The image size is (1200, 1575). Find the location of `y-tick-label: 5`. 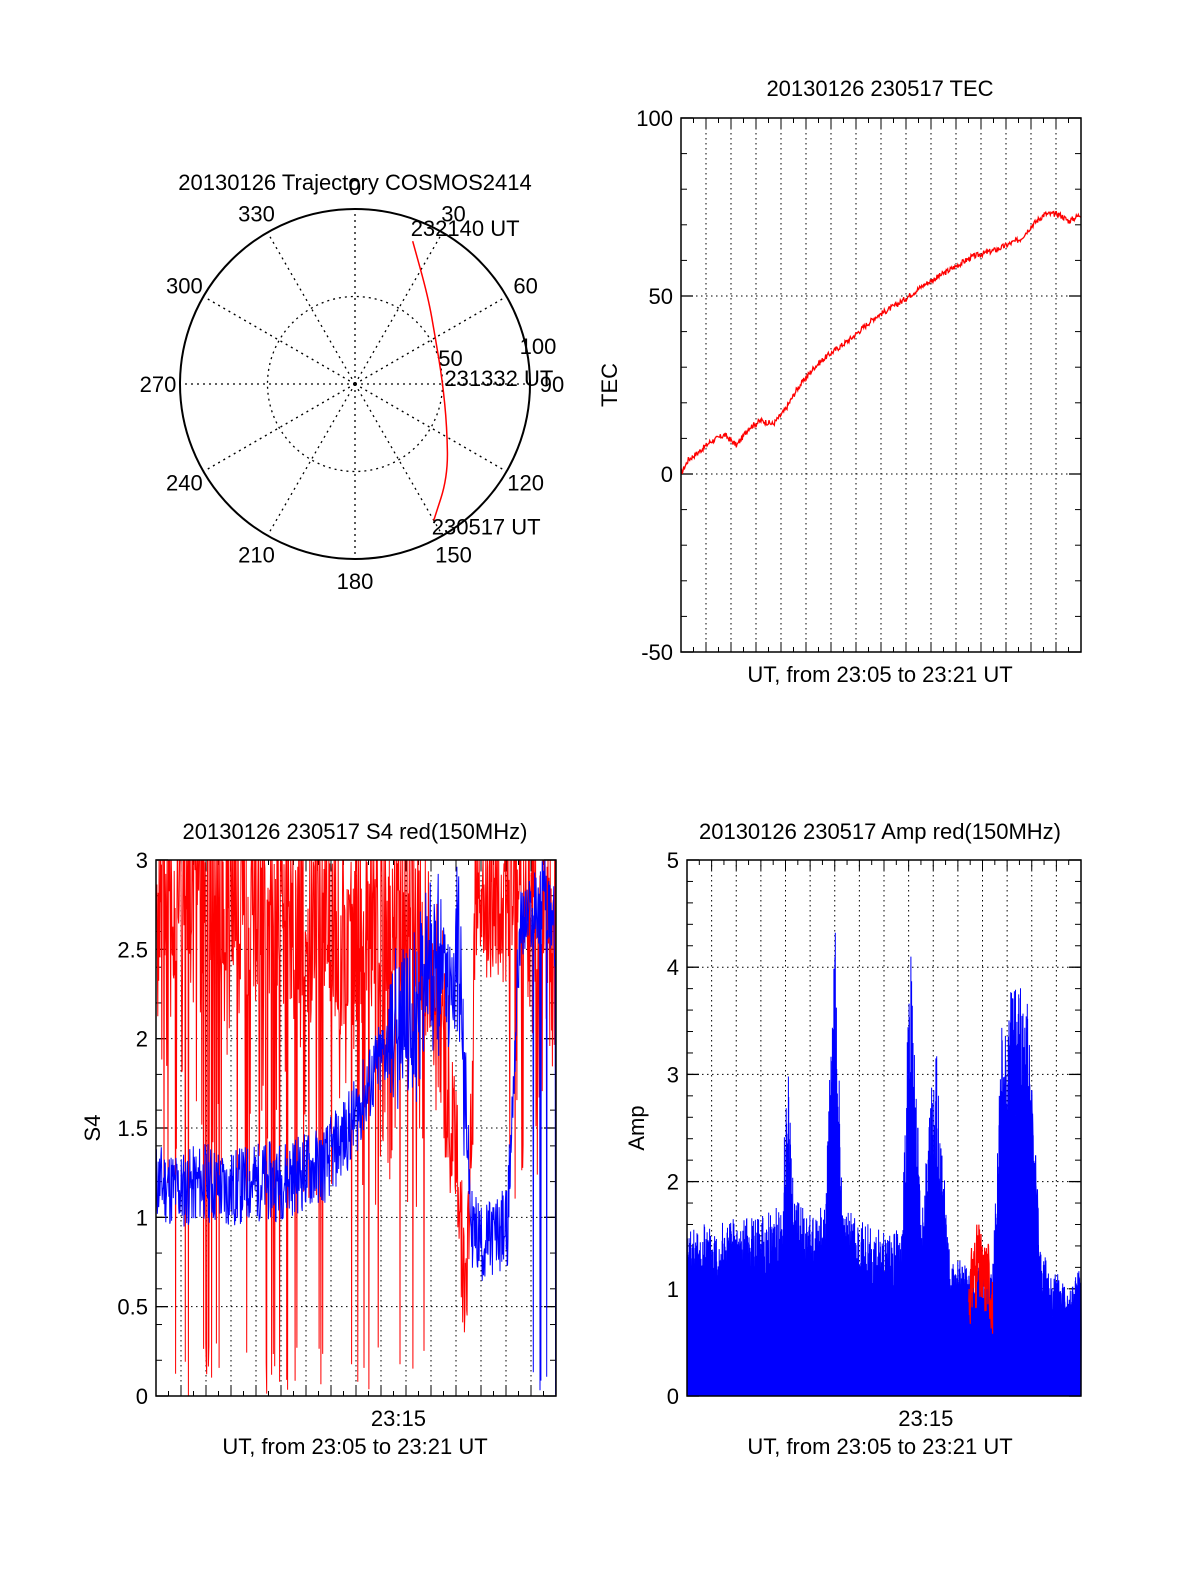

y-tick-label: 5 is located at coordinates (673, 860).